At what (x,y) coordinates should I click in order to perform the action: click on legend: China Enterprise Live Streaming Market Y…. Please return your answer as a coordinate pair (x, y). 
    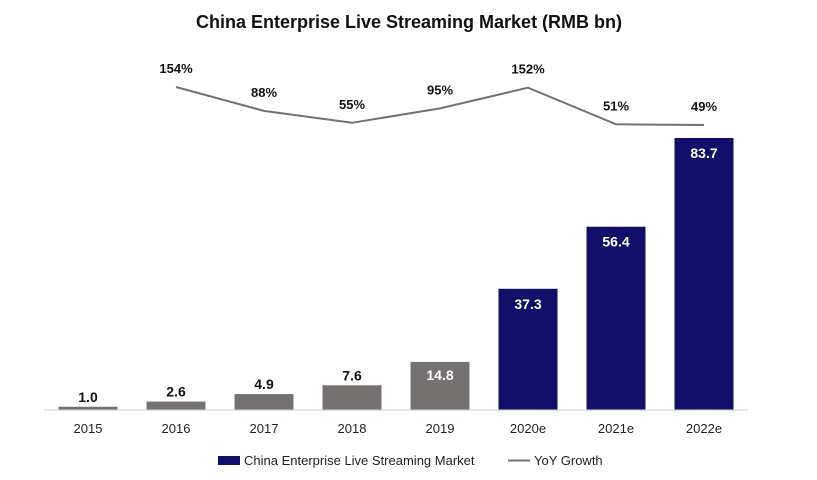
    Looking at the image, I should click on (410, 460).